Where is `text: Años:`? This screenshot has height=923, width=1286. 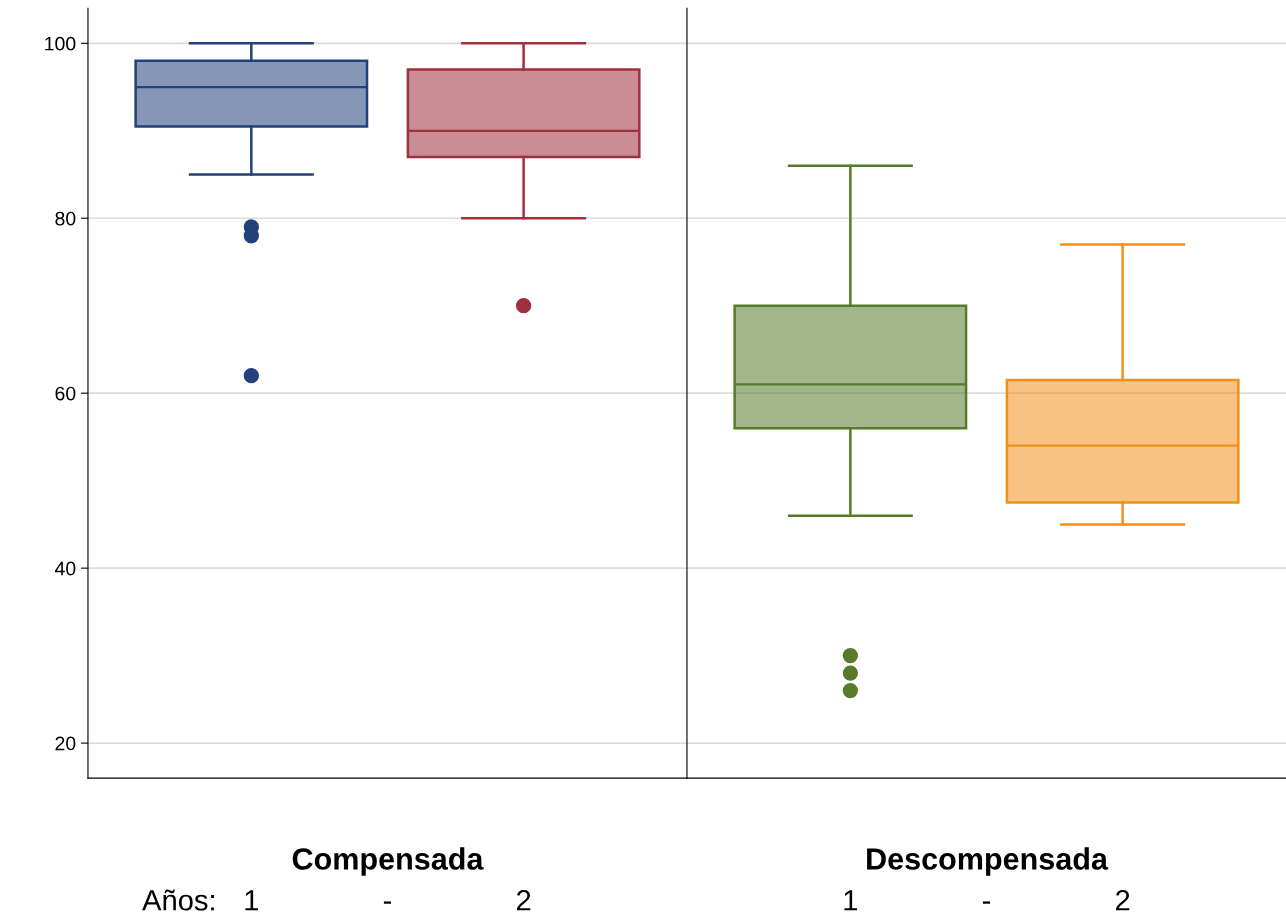 text: Años: is located at coordinates (178, 900).